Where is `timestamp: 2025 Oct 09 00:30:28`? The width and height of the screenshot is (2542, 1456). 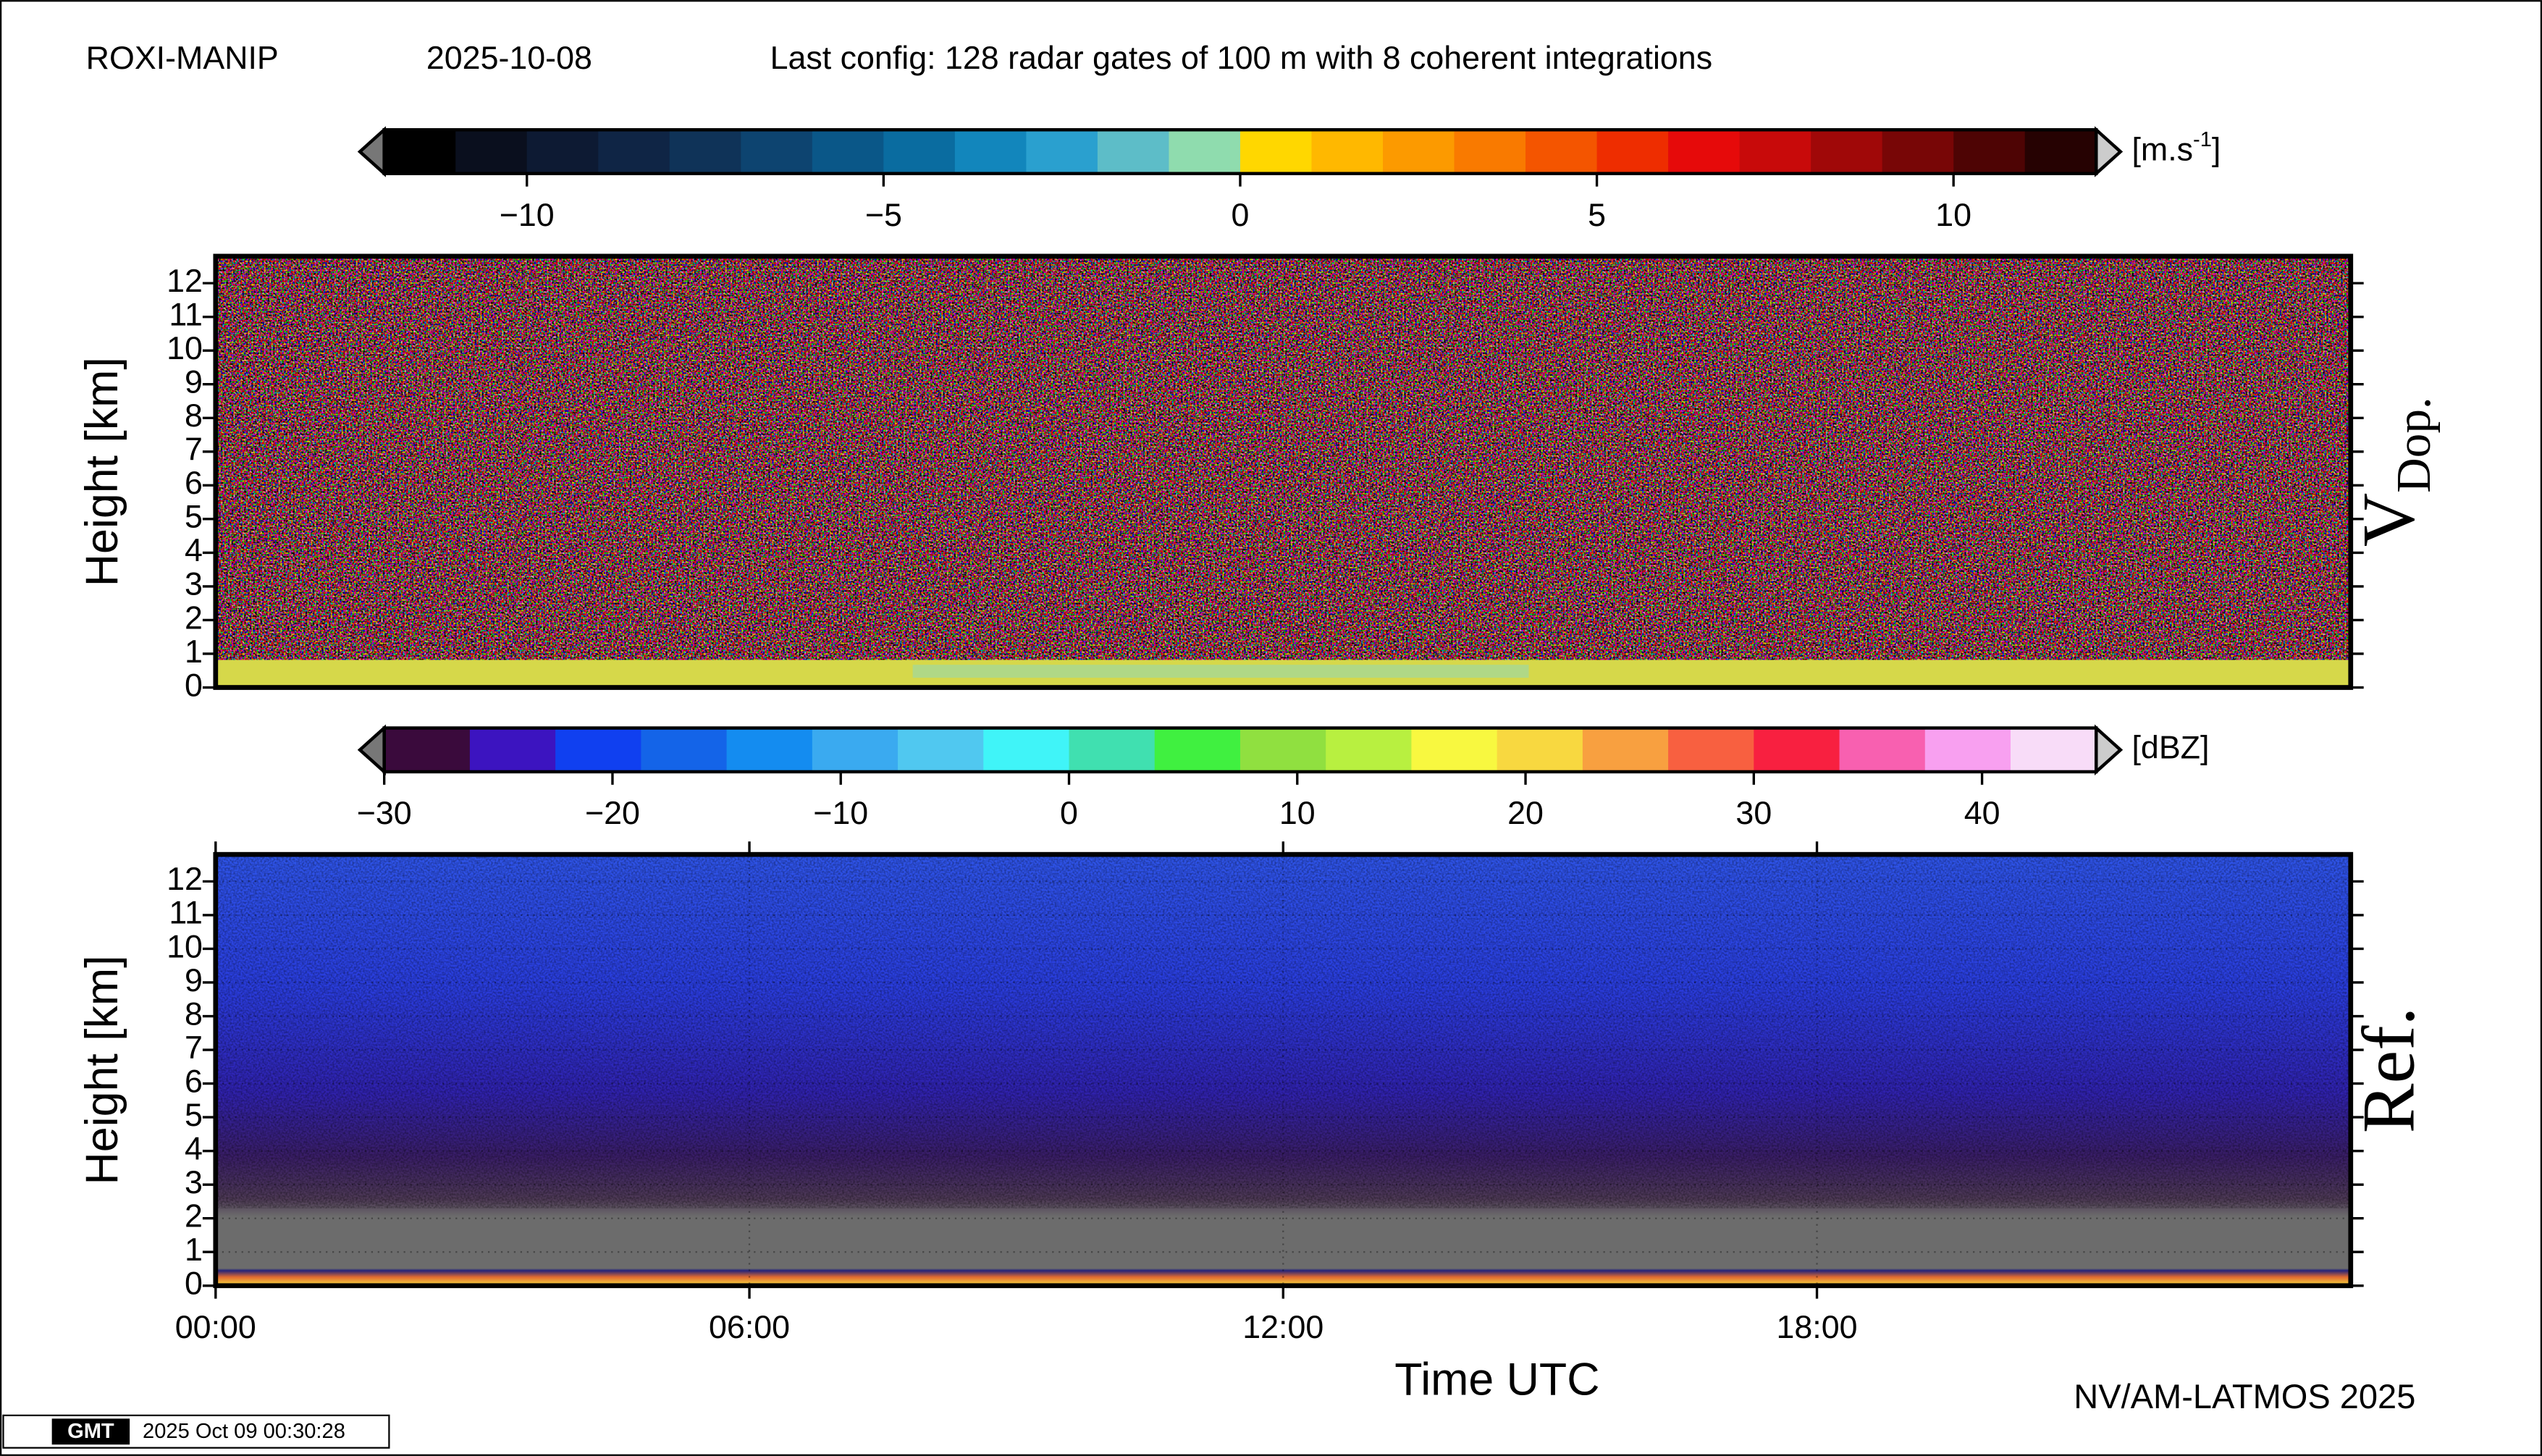
timestamp: 2025 Oct 09 00:30:28 is located at coordinates (244, 1431).